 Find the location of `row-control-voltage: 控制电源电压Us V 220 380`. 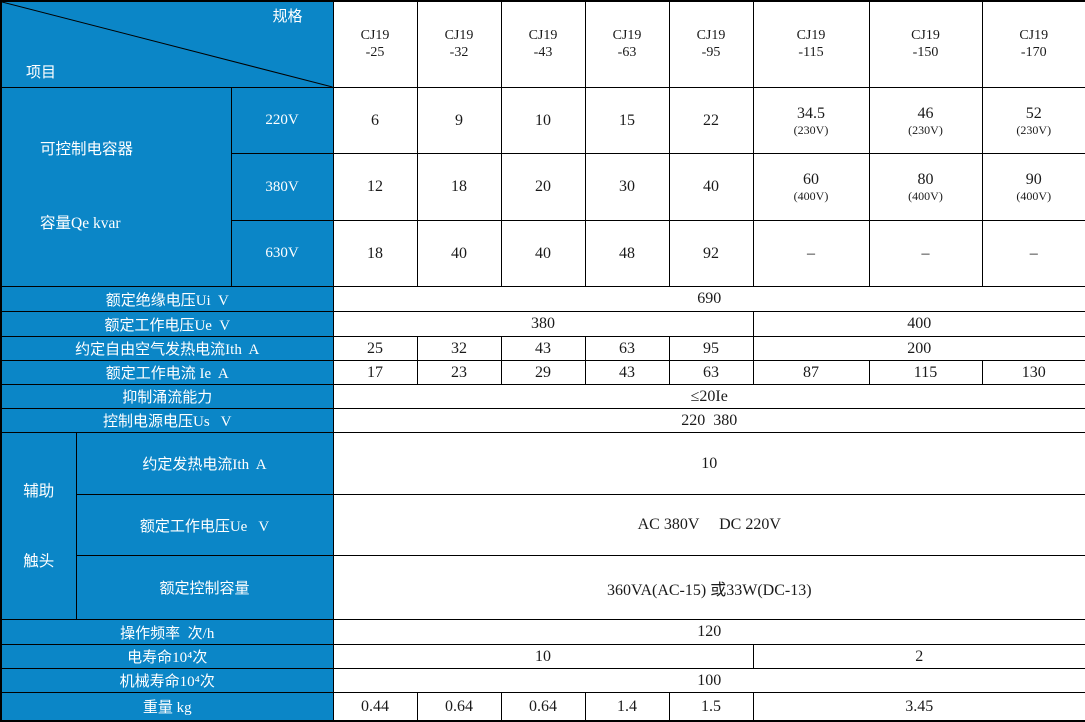

row-control-voltage: 控制电源电压Us V 220 380 is located at coordinates (542, 421).